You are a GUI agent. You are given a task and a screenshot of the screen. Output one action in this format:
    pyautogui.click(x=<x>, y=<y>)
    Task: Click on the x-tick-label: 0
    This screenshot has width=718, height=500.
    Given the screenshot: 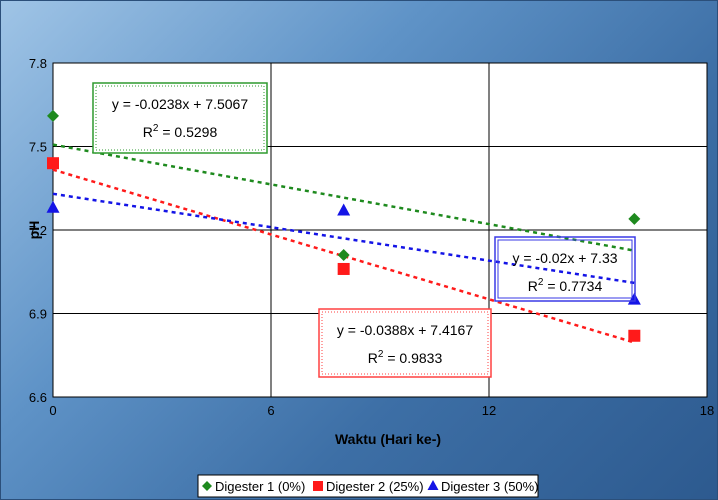 What is the action you would take?
    pyautogui.click(x=52, y=410)
    